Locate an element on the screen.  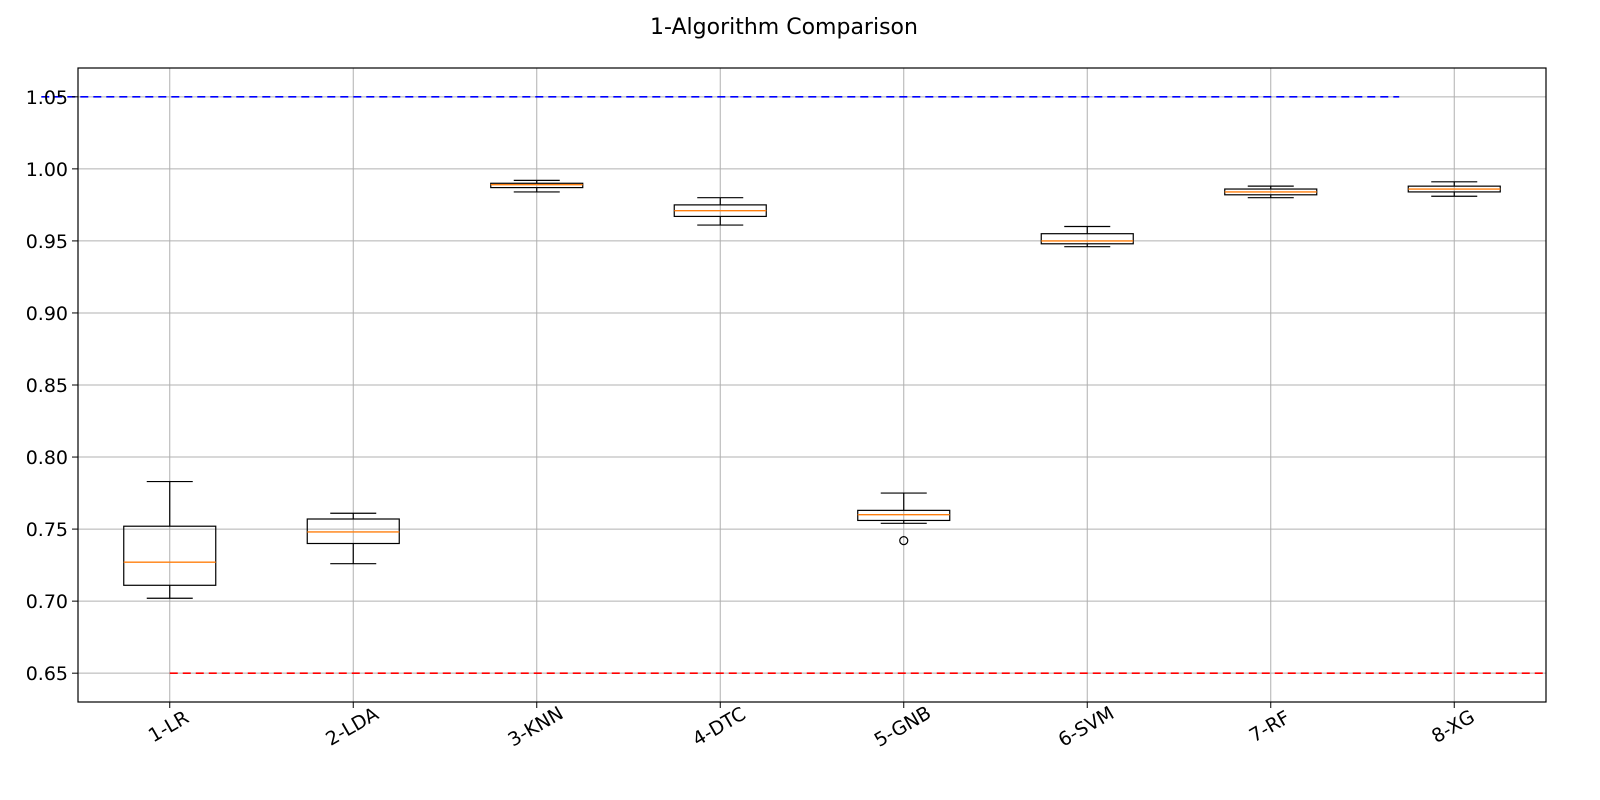
y-tick-label: 0.65 is located at coordinates (47, 674).